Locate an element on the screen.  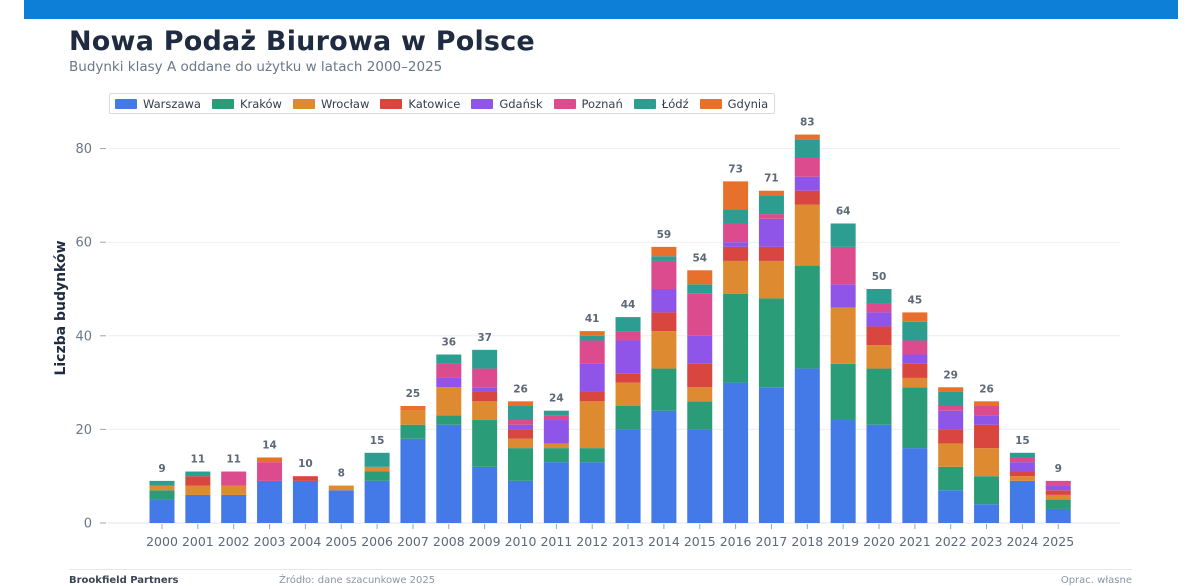
legend-item-gdynia: Gdynia is located at coordinates (733, 104).